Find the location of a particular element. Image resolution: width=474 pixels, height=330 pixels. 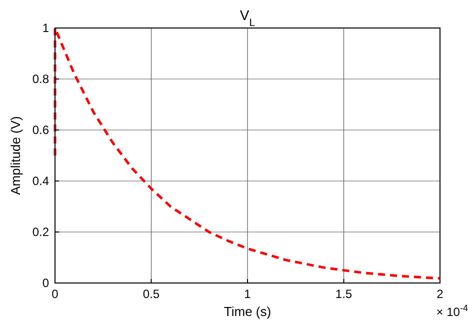

y-tick-label: 0.6 is located at coordinates (41, 130).